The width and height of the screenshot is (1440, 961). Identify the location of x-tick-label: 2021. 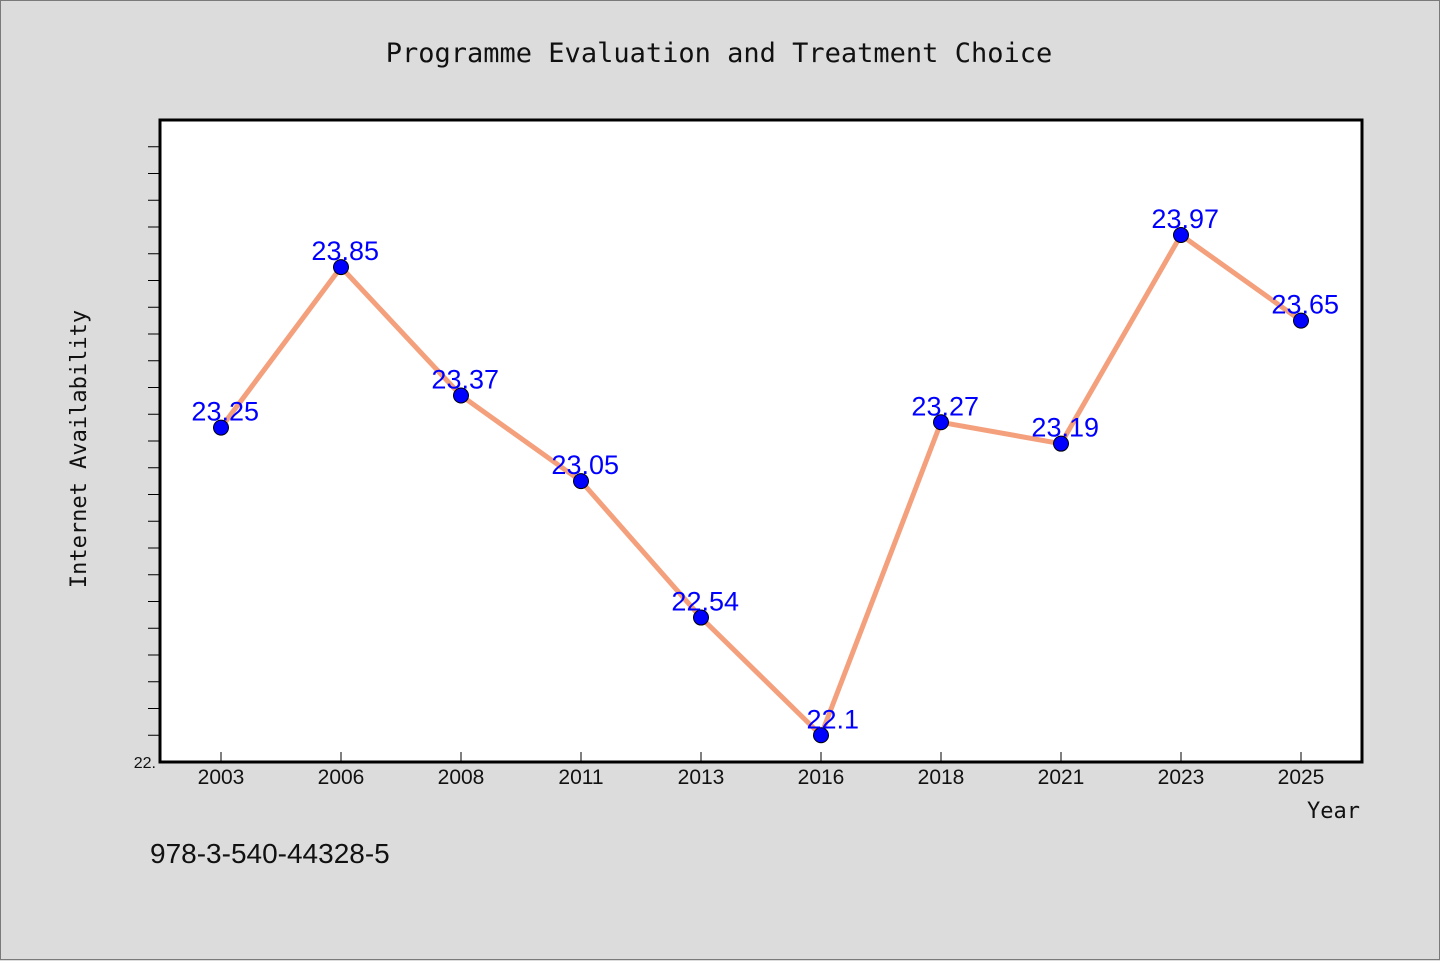
(1061, 777).